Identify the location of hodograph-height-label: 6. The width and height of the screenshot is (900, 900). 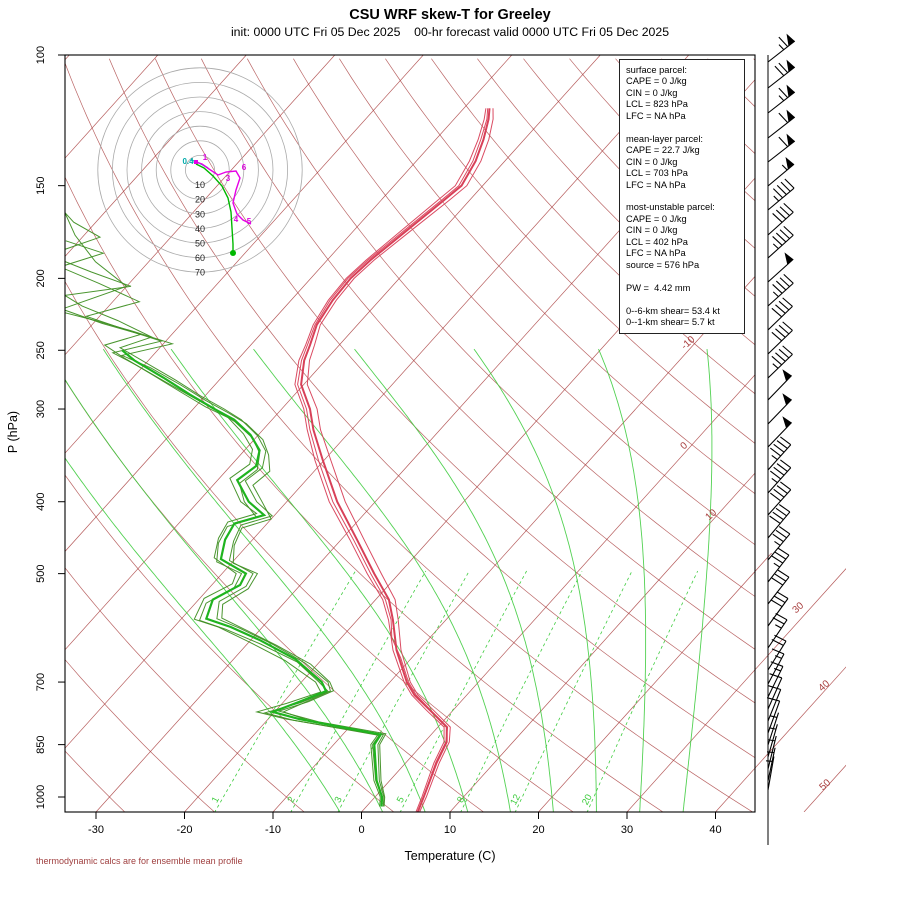
(244, 167).